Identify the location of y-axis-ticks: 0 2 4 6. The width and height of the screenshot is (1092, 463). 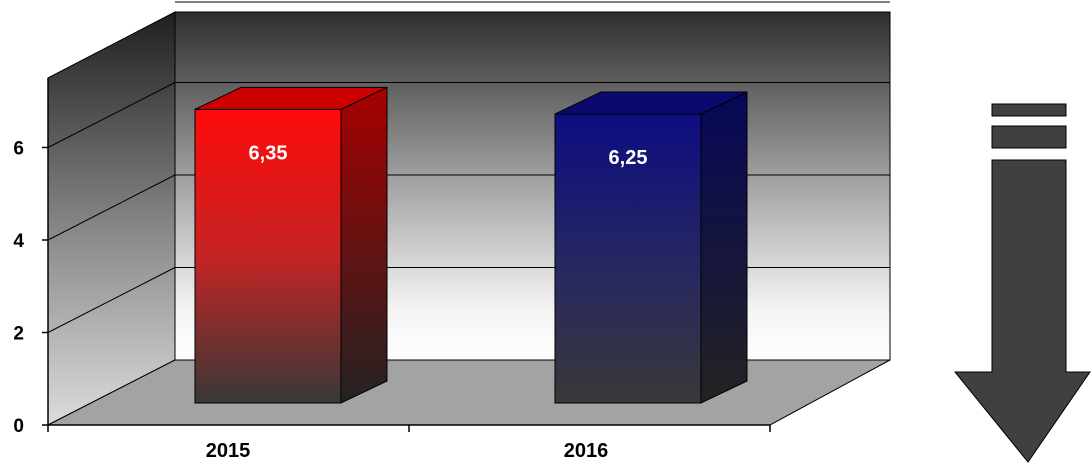
(30, 288).